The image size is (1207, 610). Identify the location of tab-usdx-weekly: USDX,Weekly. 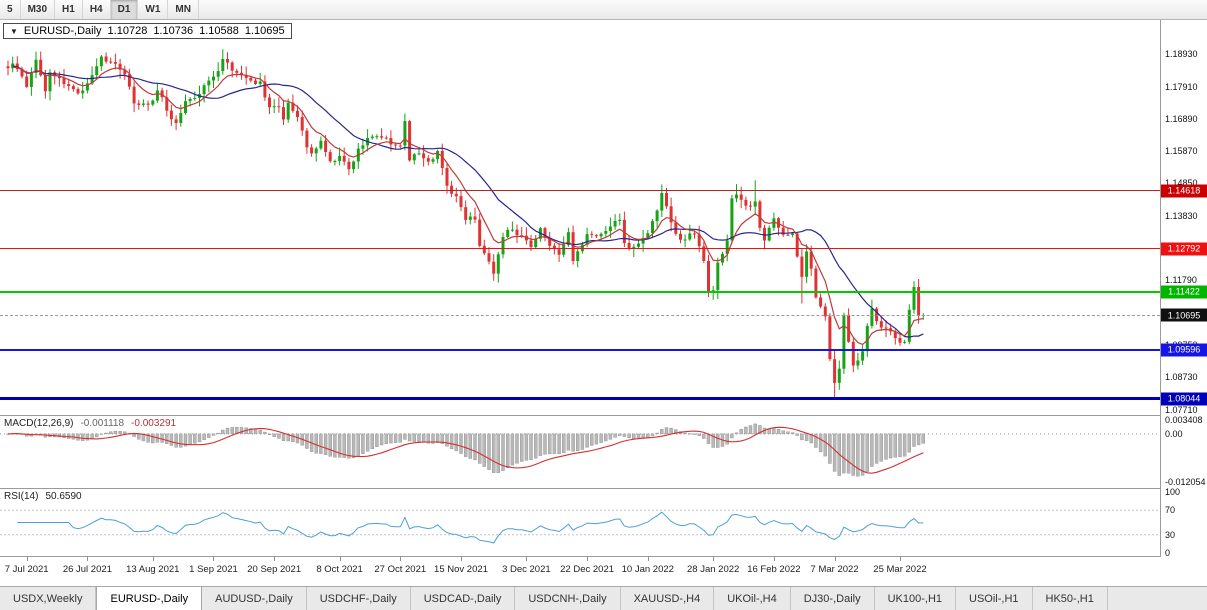
(48, 598).